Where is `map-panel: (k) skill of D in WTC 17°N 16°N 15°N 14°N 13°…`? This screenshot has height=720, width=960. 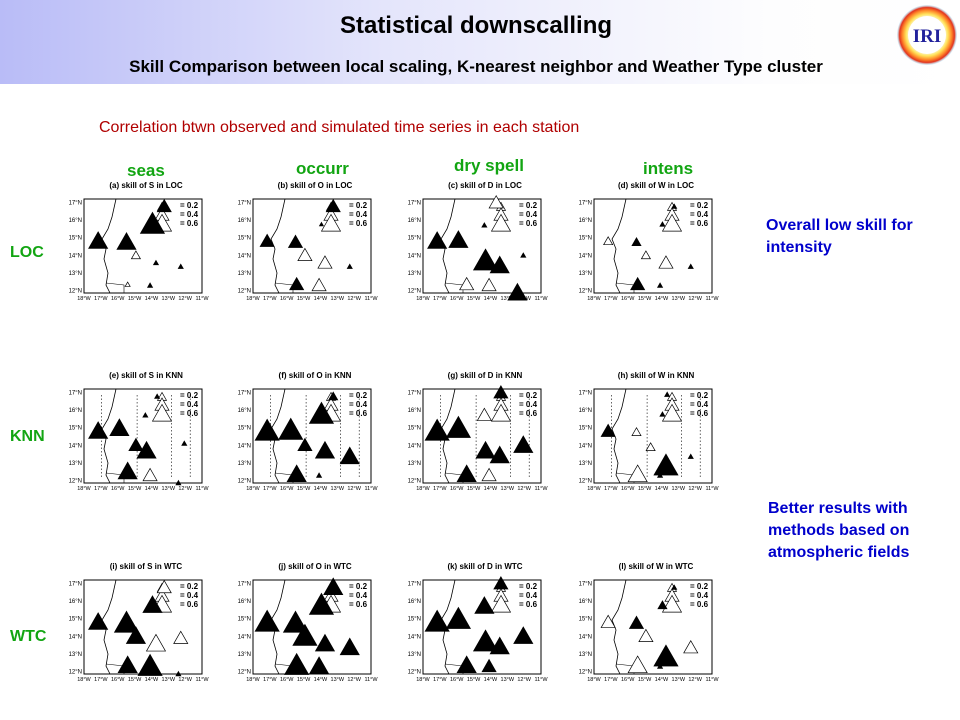 map-panel: (k) skill of D in WTC 17°N 16°N 15°N 14°N 13°… is located at coordinates (487, 626).